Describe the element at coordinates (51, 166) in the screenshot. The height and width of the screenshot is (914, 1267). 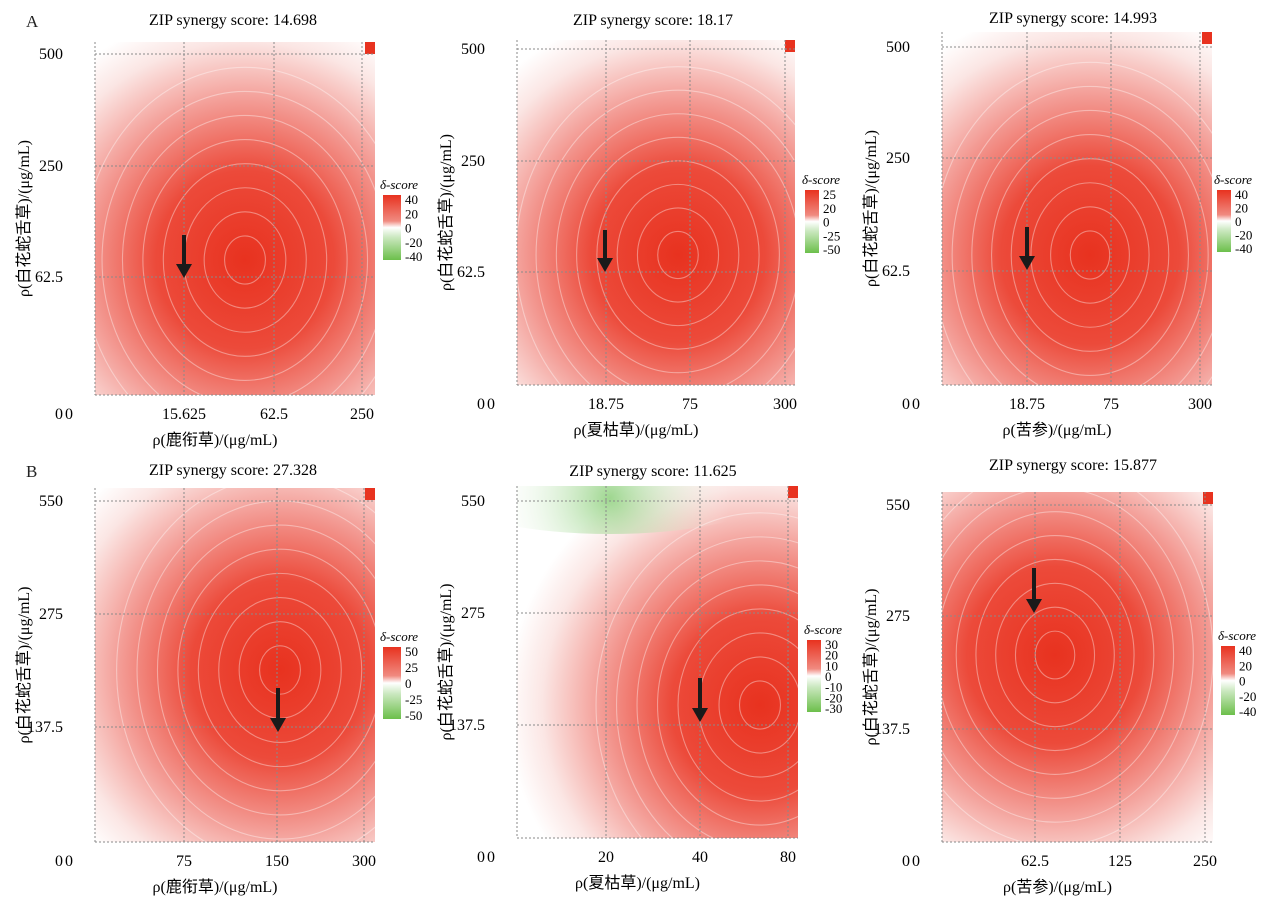
I see `y-tick-label: 250` at that location.